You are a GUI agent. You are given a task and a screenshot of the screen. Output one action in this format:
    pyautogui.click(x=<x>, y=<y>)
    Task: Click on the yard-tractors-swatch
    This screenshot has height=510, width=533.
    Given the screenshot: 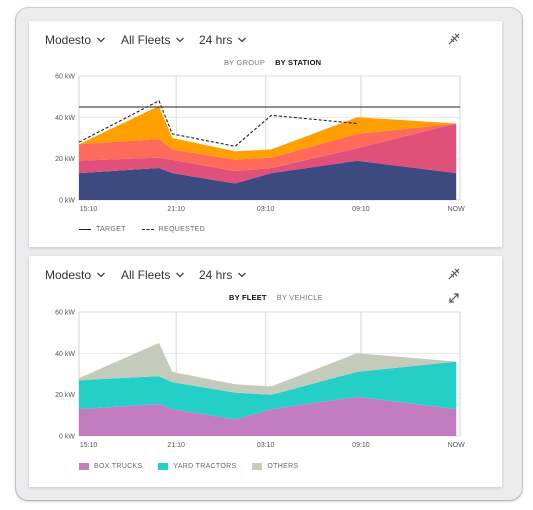 What is the action you would take?
    pyautogui.click(x=163, y=466)
    